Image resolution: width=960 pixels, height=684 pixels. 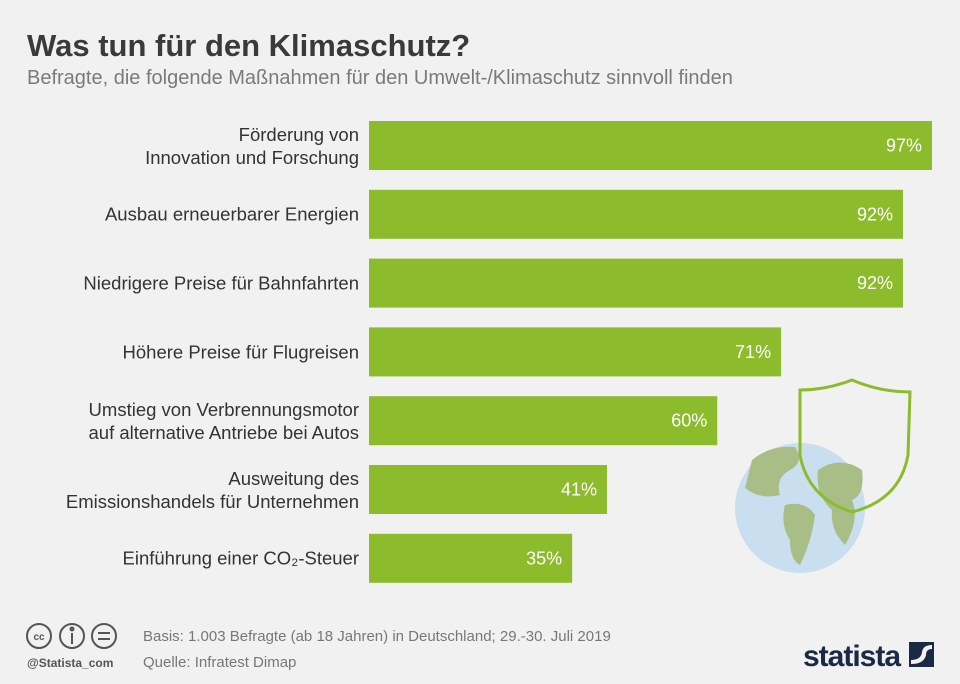 I want to click on value-label: 60%, so click(x=689, y=421).